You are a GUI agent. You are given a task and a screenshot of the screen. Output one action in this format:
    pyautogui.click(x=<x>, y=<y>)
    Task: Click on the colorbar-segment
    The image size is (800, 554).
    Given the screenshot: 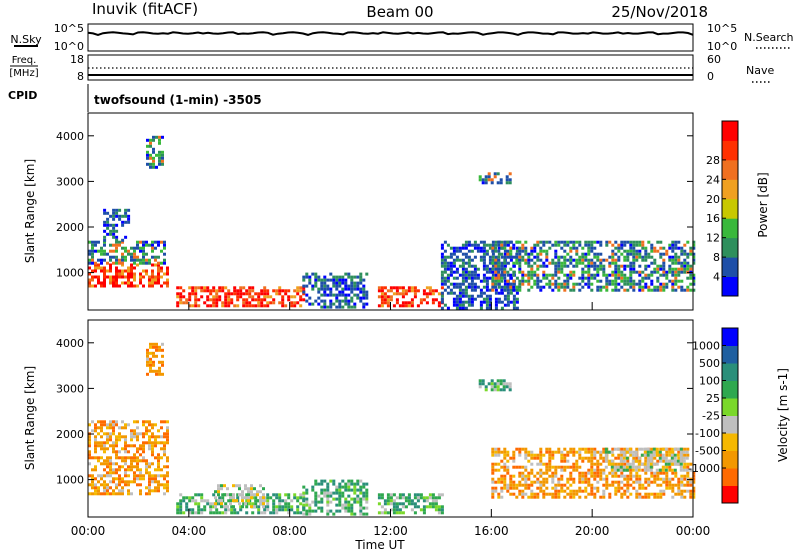 What is the action you would take?
    pyautogui.click(x=730, y=267)
    